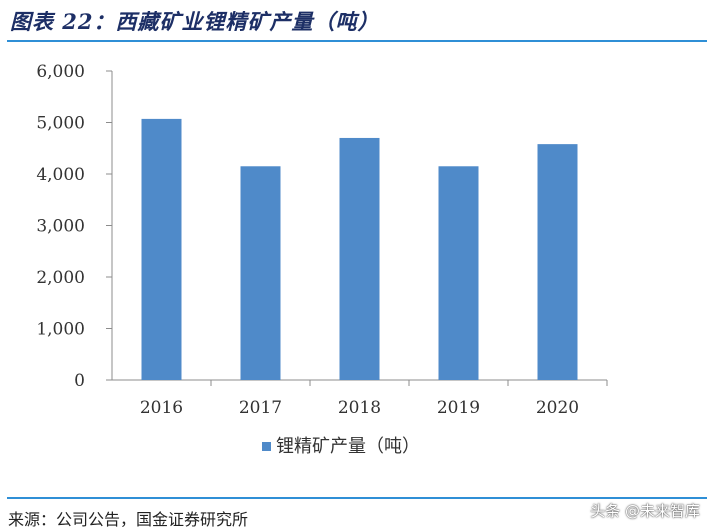 The height and width of the screenshot is (531, 710). Describe the element at coordinates (60, 227) in the screenshot. I see `y-tick-label: 3,000` at that location.